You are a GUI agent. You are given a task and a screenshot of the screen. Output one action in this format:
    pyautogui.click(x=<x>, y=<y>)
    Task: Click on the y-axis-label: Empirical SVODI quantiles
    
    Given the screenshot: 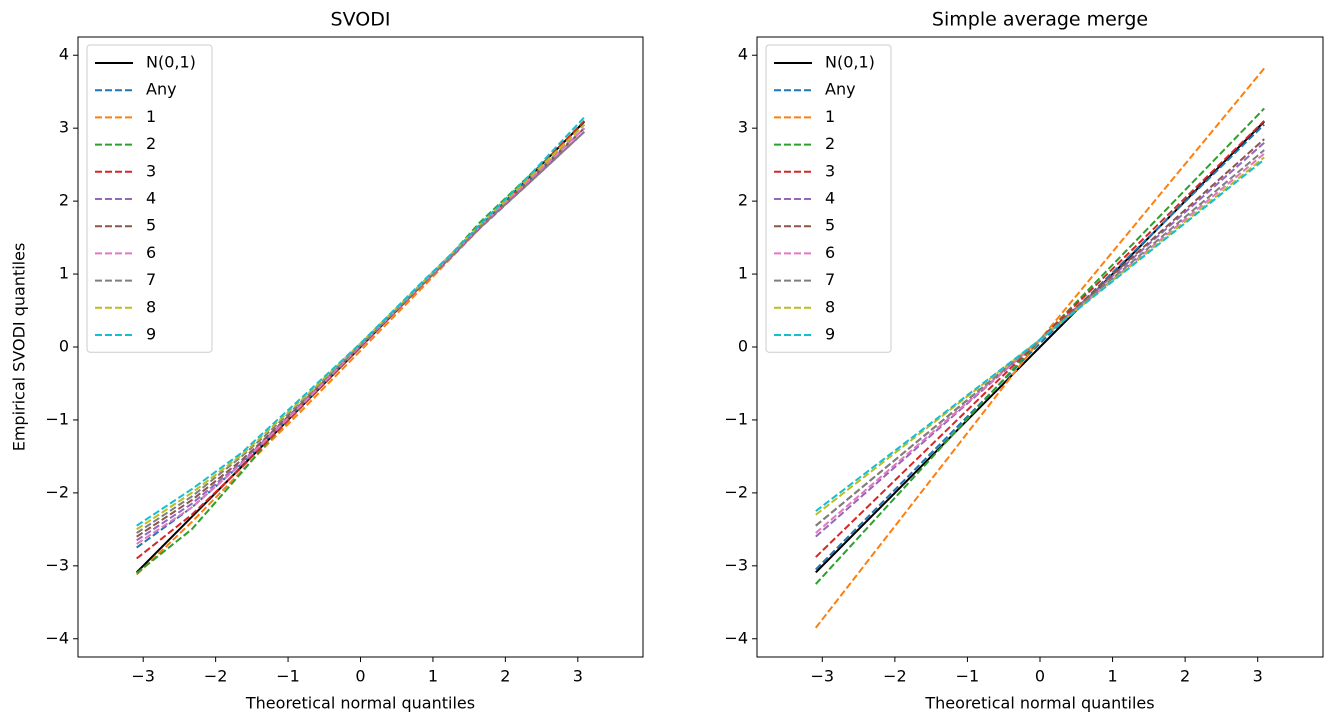 What is the action you would take?
    pyautogui.click(x=19, y=347)
    